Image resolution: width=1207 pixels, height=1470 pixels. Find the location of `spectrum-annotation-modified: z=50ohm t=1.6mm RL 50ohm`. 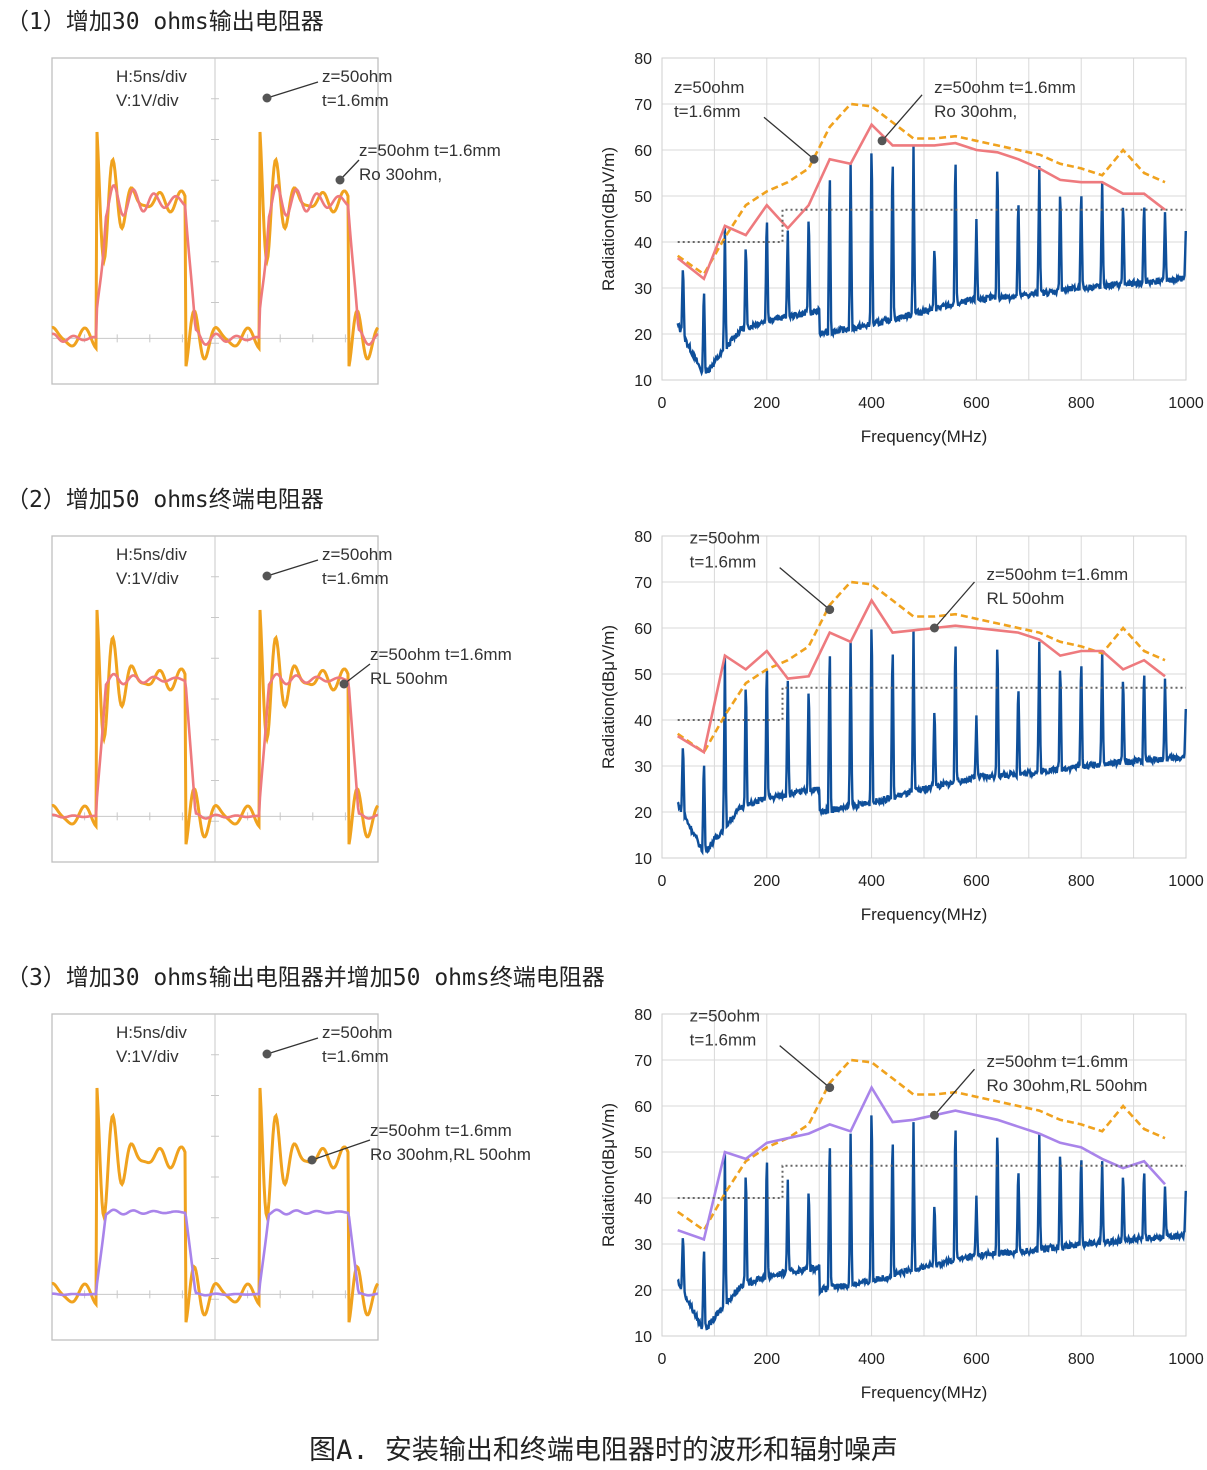

spectrum-annotation-modified: z=50ohm t=1.6mm RL 50ohm is located at coordinates (1028, 599).